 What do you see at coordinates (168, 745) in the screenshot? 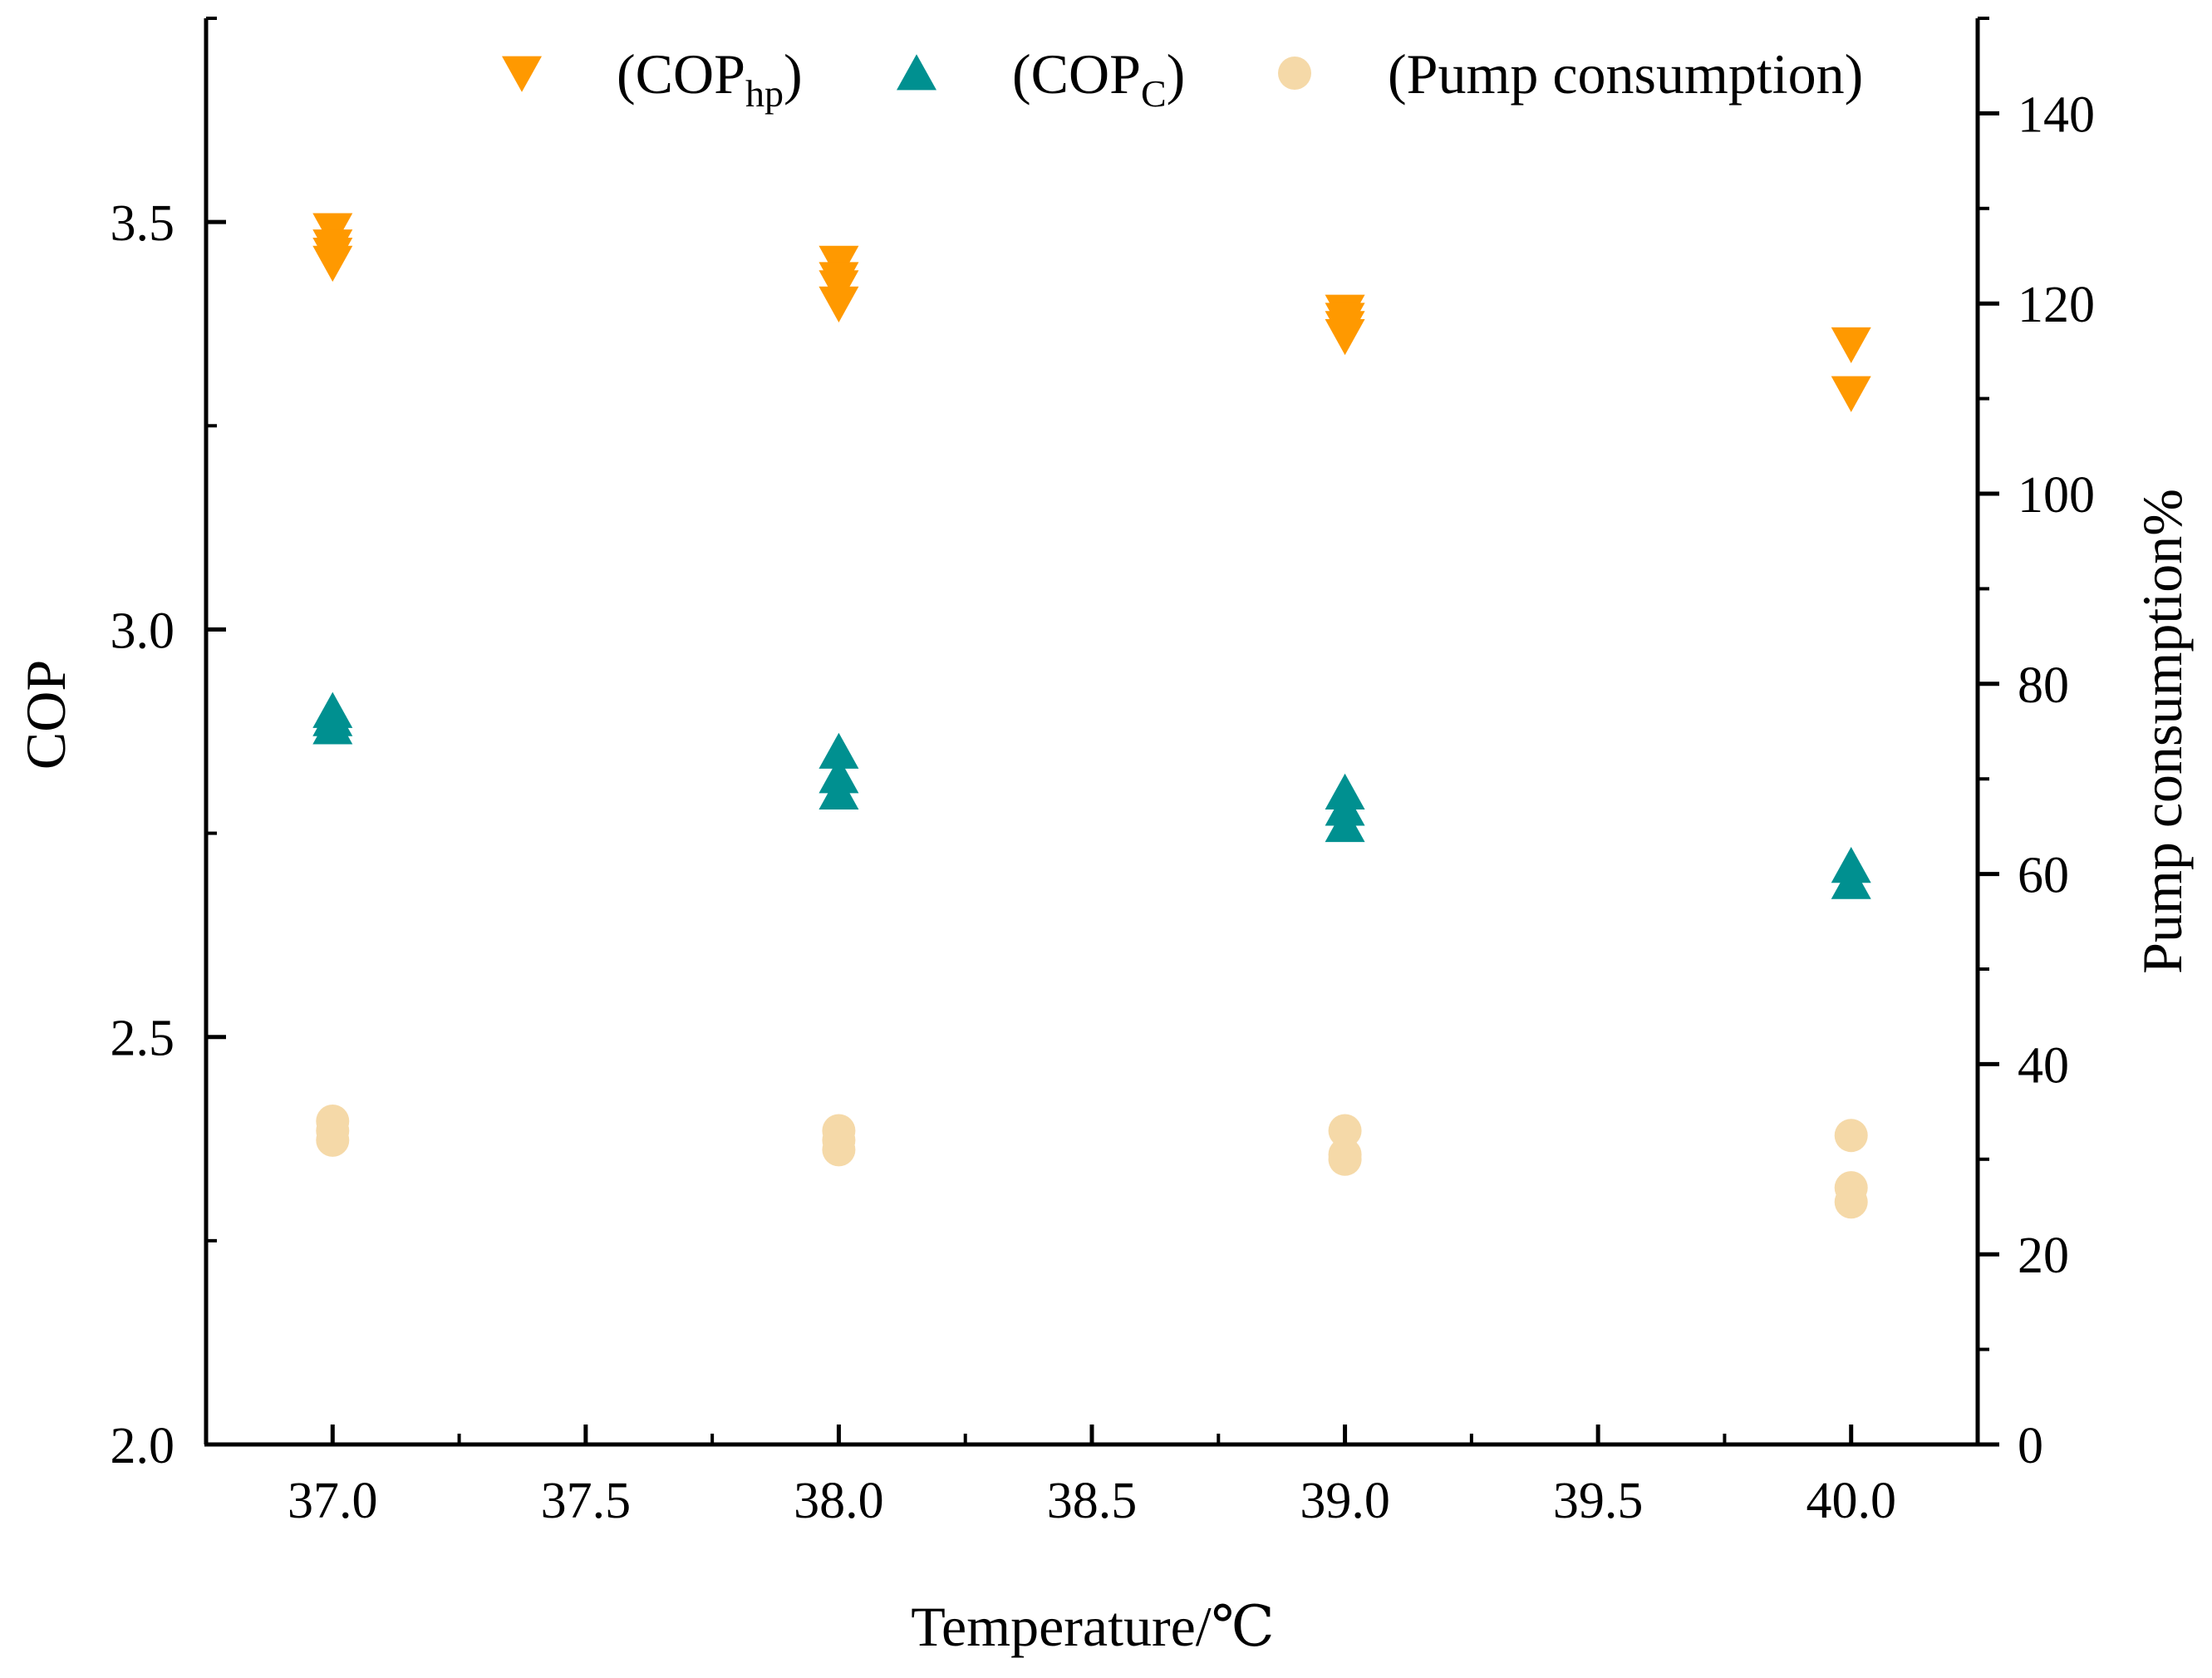
I see `left-y-axis-ticks: 2.0 2.5 3.0 3.5` at bounding box center [168, 745].